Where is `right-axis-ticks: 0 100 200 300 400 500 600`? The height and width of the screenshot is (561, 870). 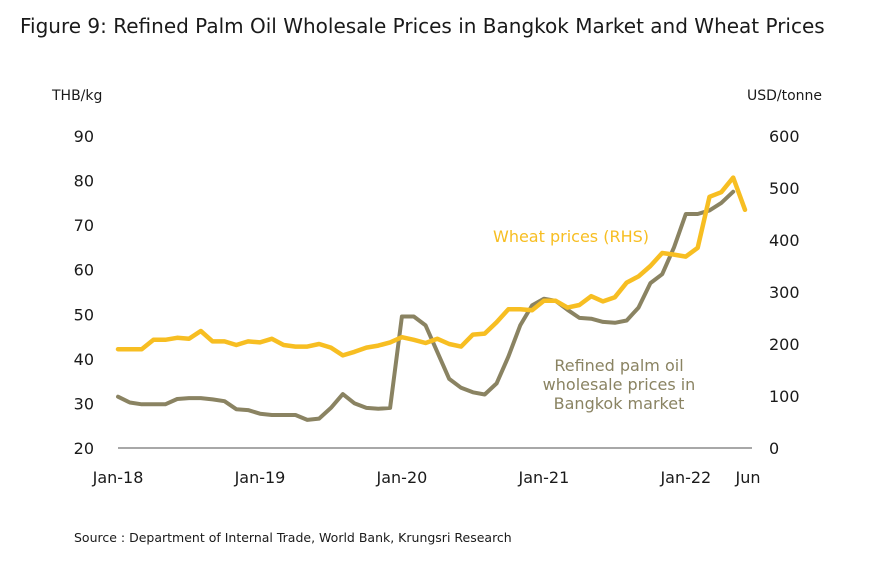
right-axis-ticks: 0 100 200 300 400 500 600 is located at coordinates (784, 292).